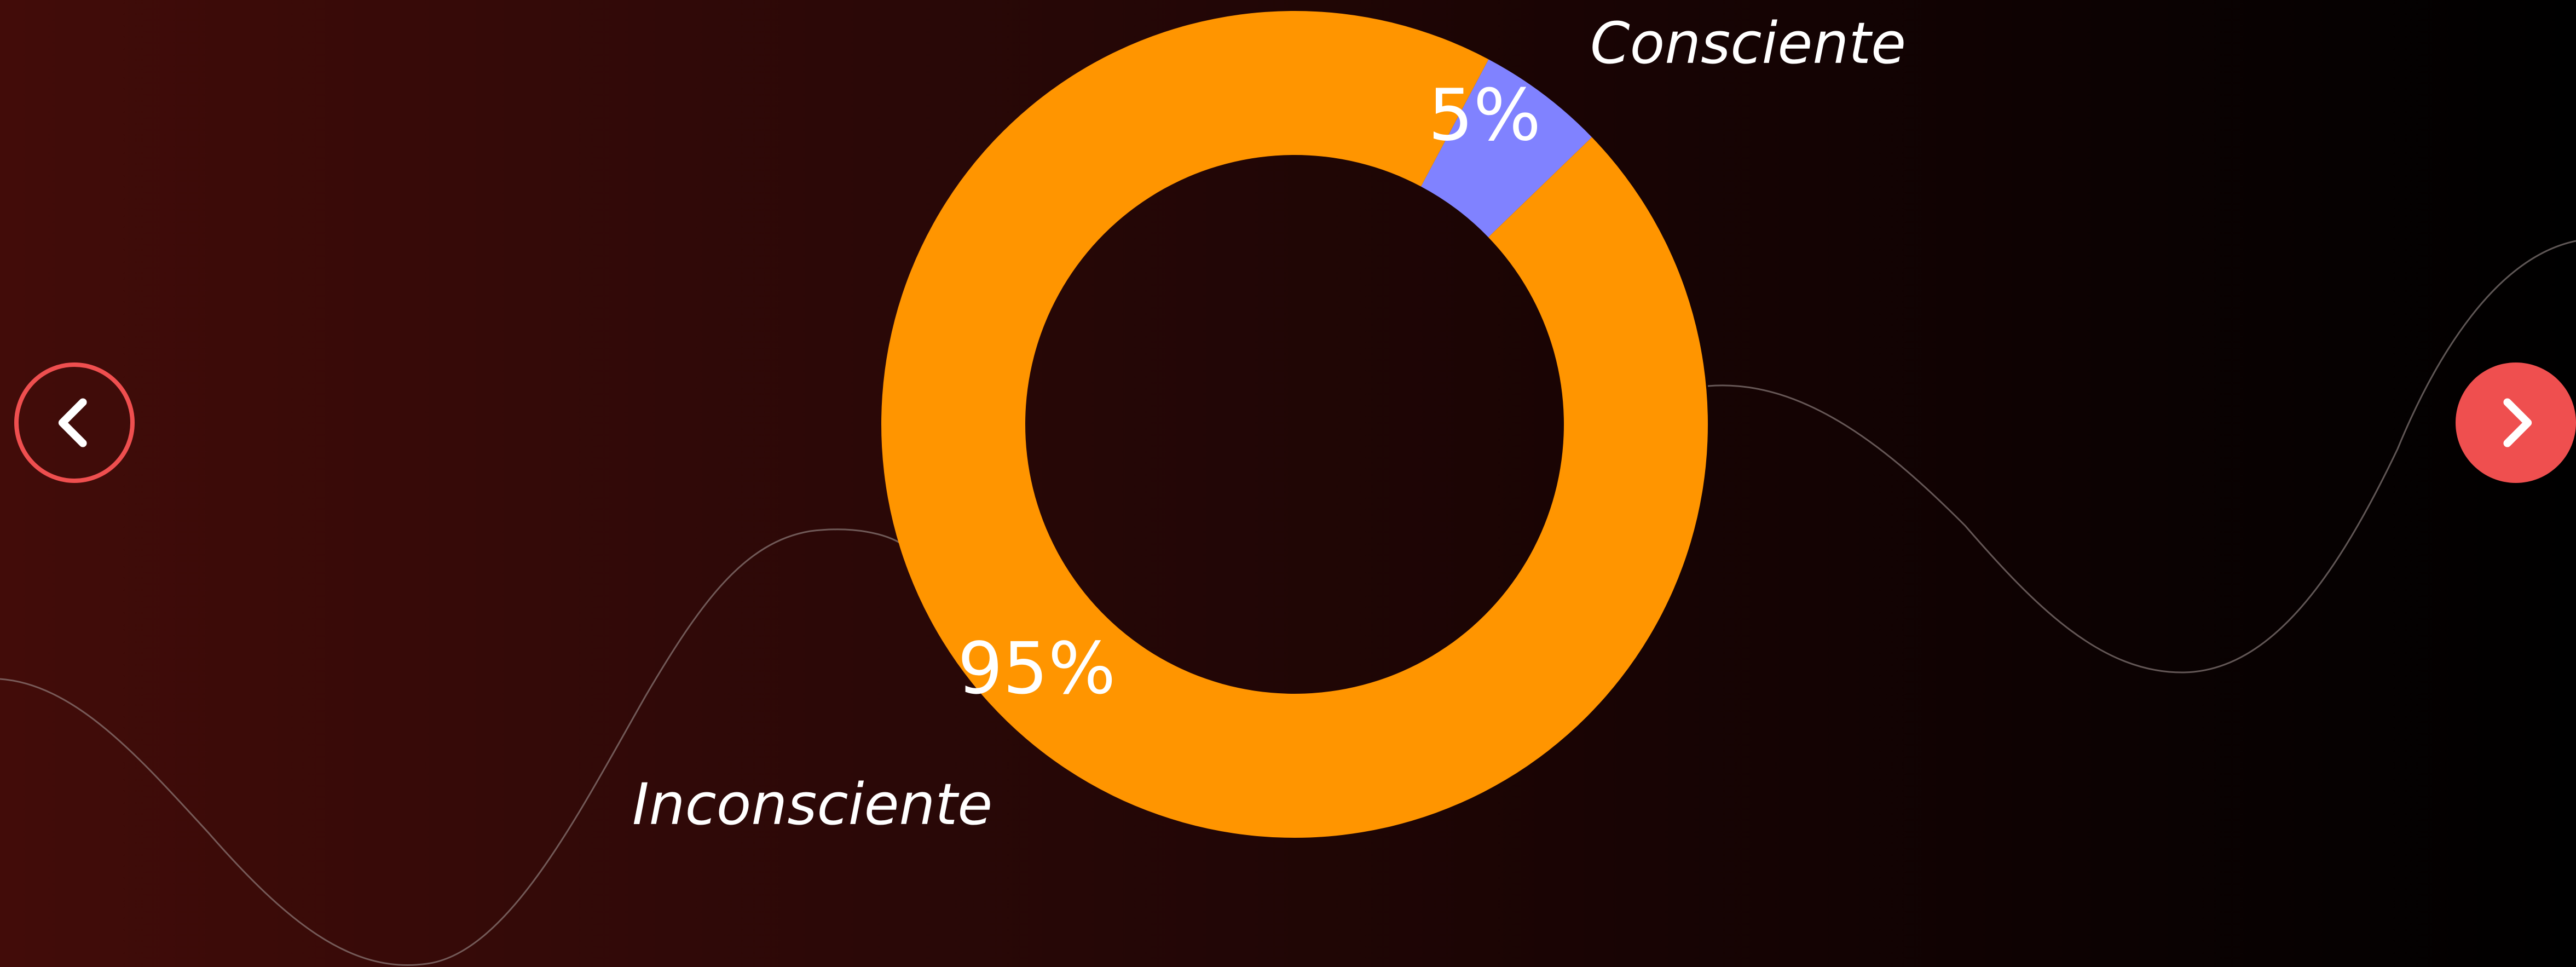  What do you see at coordinates (1748, 43) in the screenshot?
I see `category-label-consciente: Consciente` at bounding box center [1748, 43].